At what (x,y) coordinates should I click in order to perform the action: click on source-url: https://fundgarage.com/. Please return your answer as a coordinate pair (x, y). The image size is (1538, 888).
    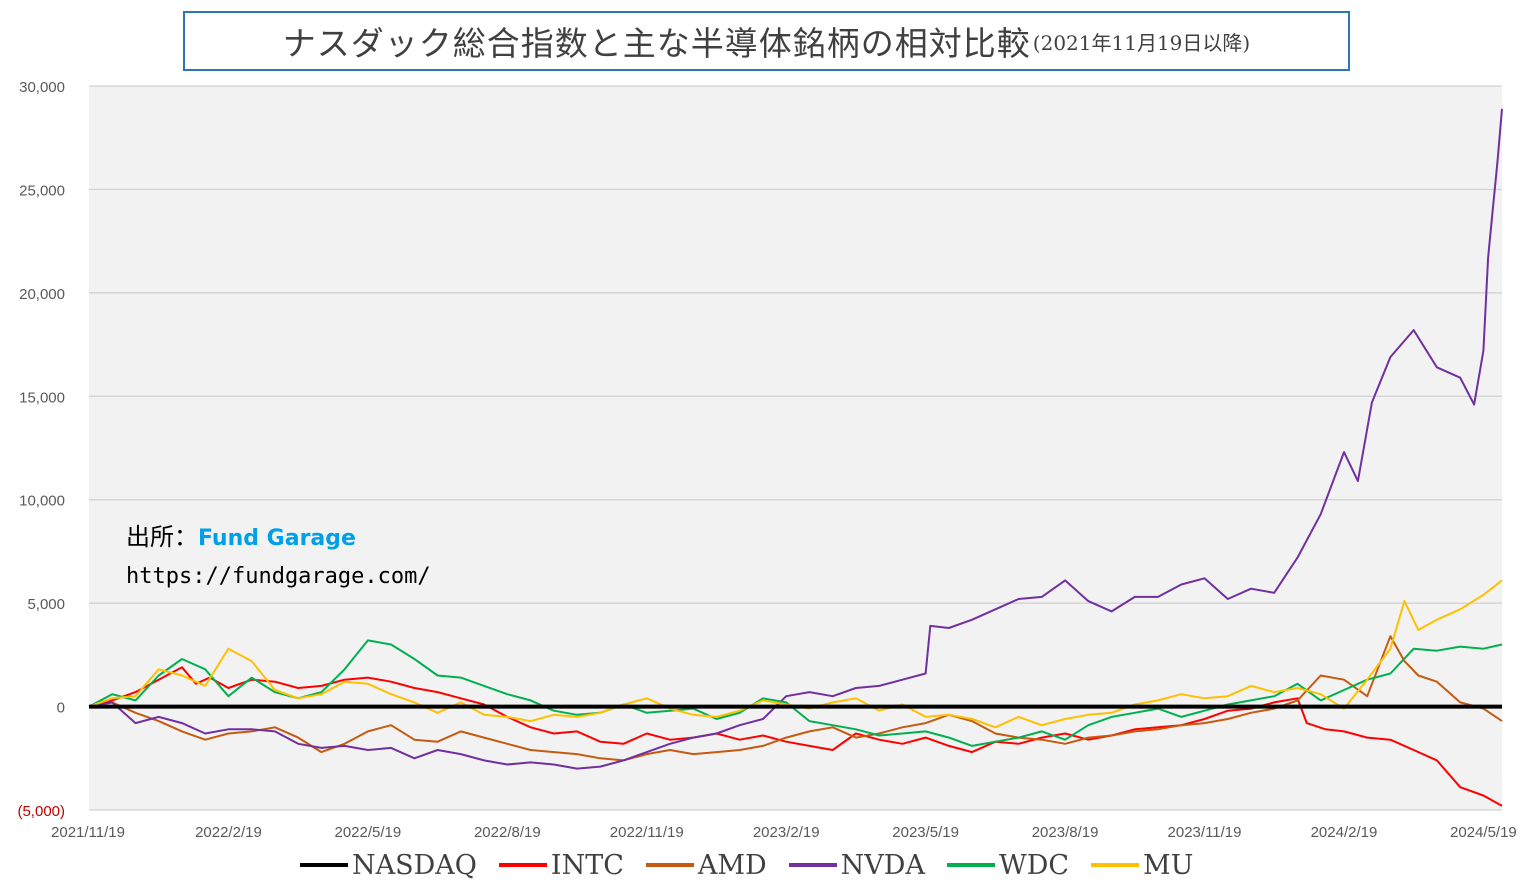
    Looking at the image, I should click on (278, 576).